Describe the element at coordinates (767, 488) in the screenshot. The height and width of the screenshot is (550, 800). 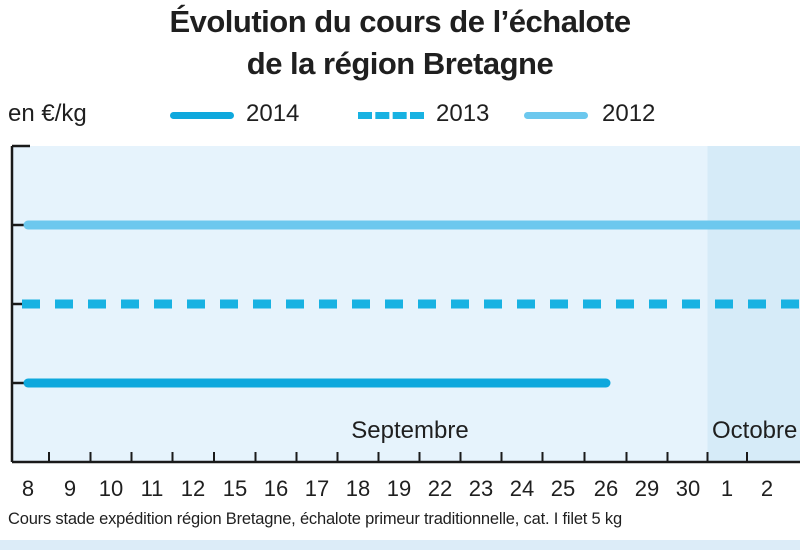
I see `x-tick-label: 2` at that location.